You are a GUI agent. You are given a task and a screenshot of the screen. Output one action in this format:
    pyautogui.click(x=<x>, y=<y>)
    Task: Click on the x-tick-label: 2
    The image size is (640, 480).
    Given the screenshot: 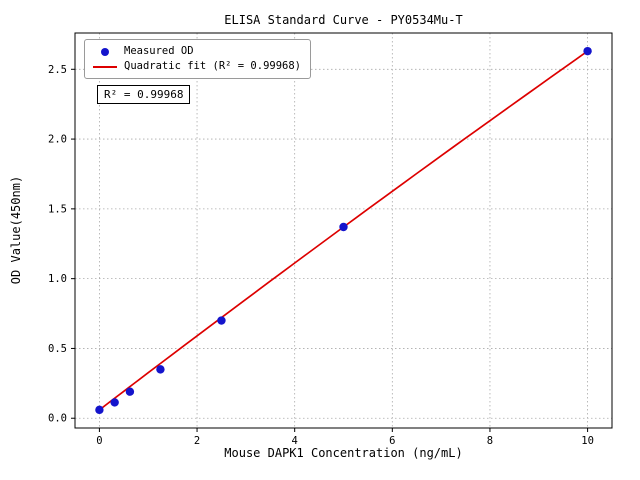 What is the action you would take?
    pyautogui.click(x=197, y=441)
    